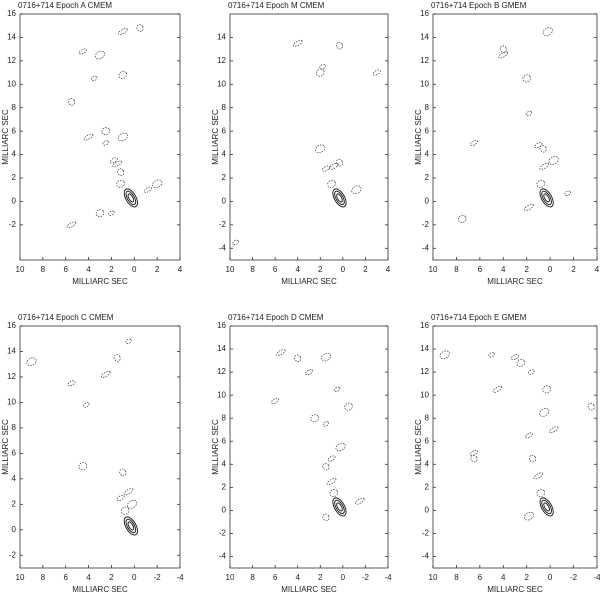 The image size is (600, 596). I want to click on plot-frame, so click(309, 137).